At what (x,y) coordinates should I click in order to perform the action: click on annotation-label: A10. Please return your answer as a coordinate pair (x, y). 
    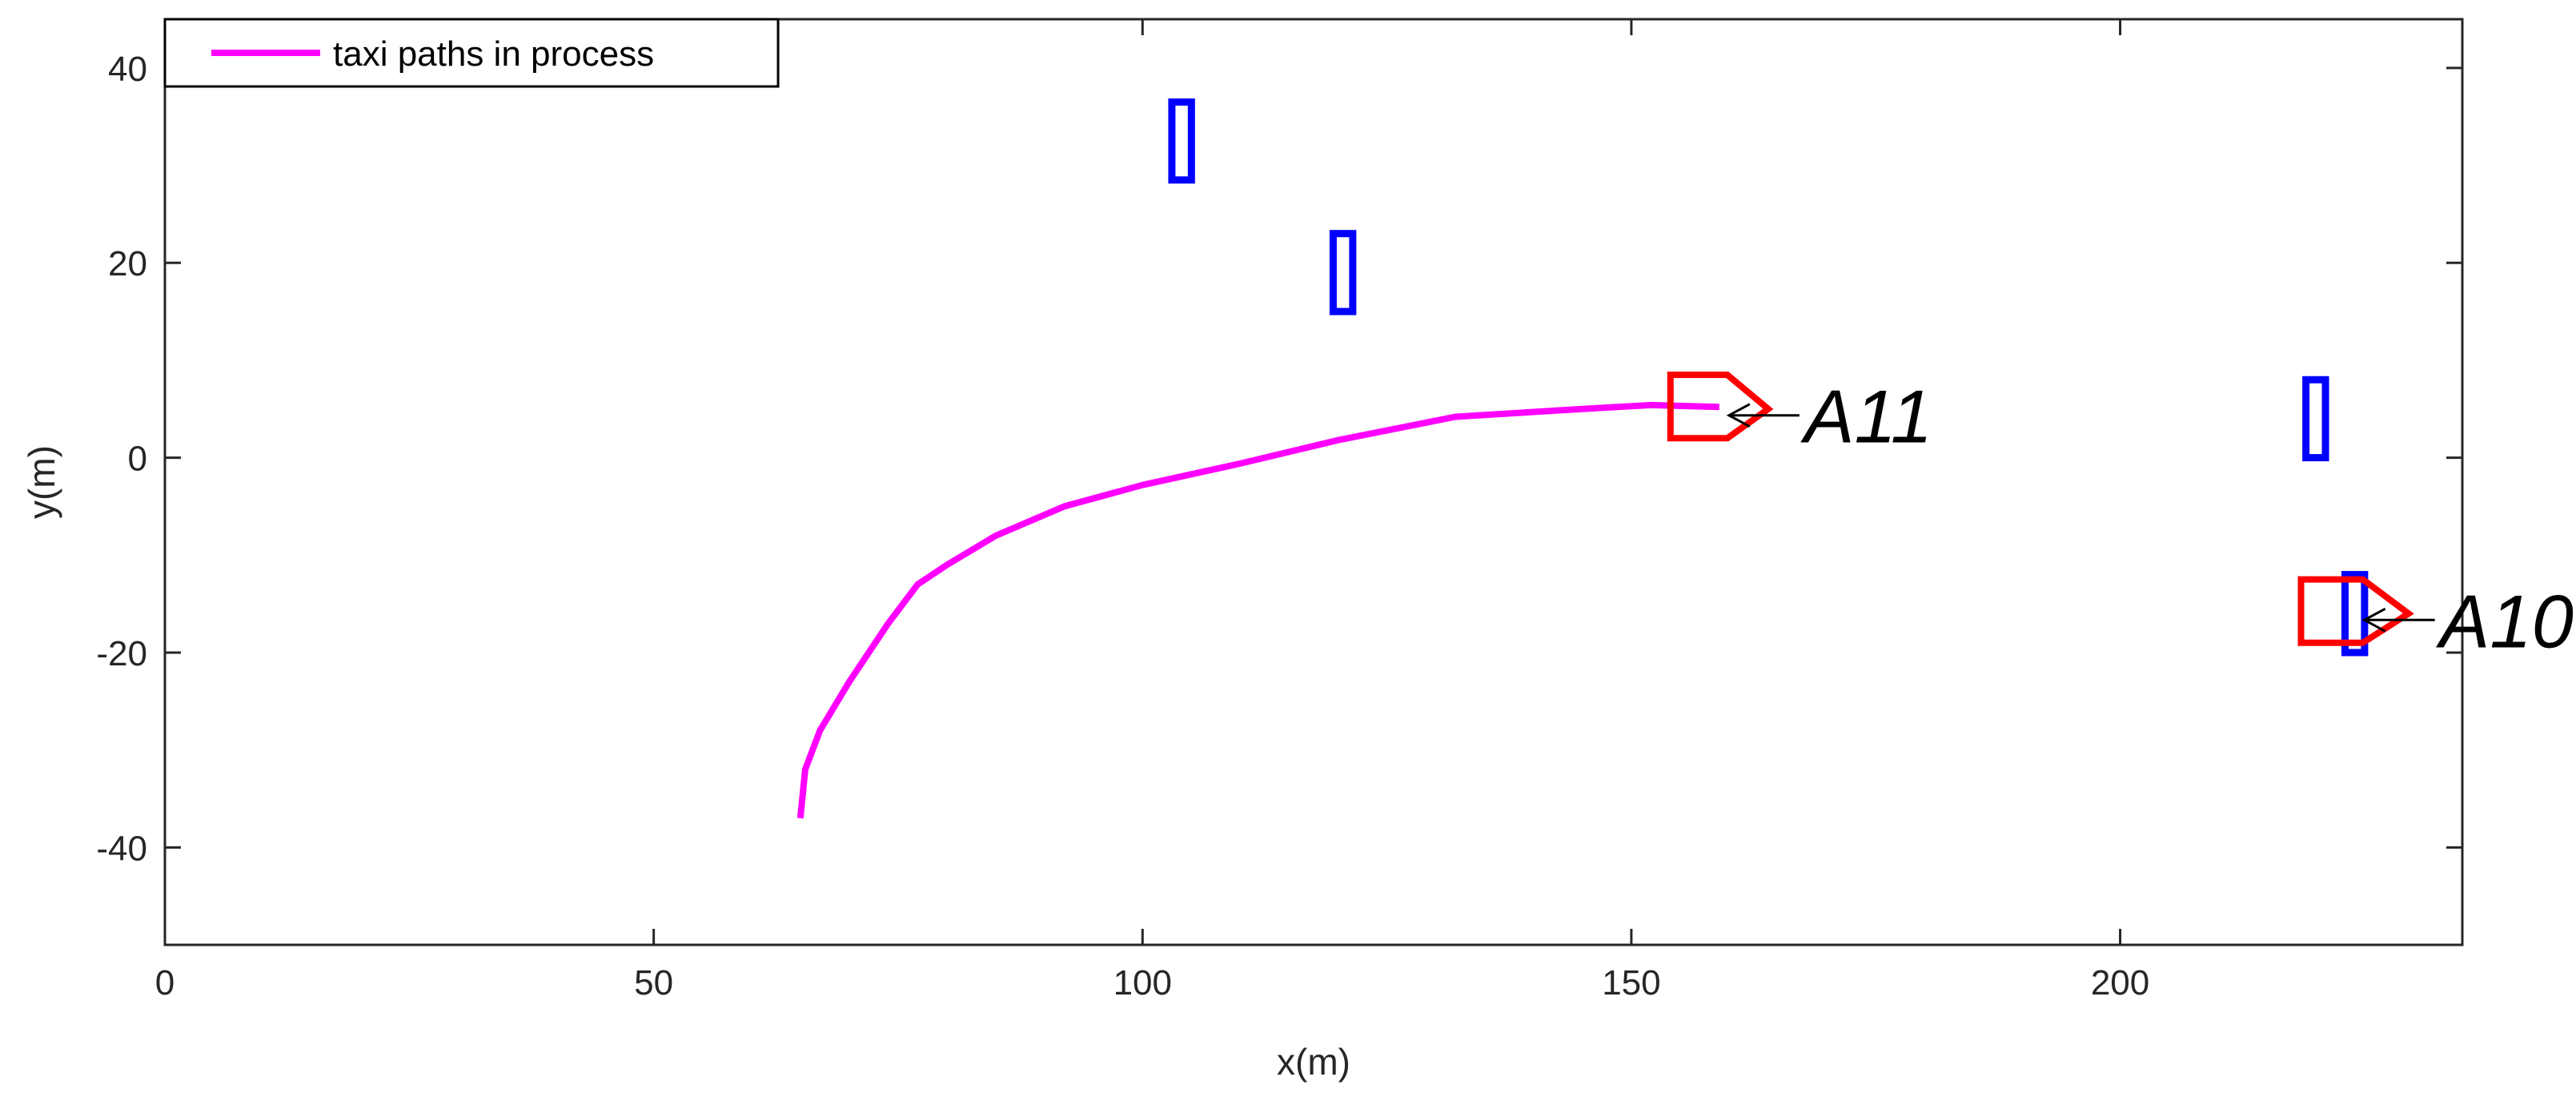
    Looking at the image, I should click on (2505, 621).